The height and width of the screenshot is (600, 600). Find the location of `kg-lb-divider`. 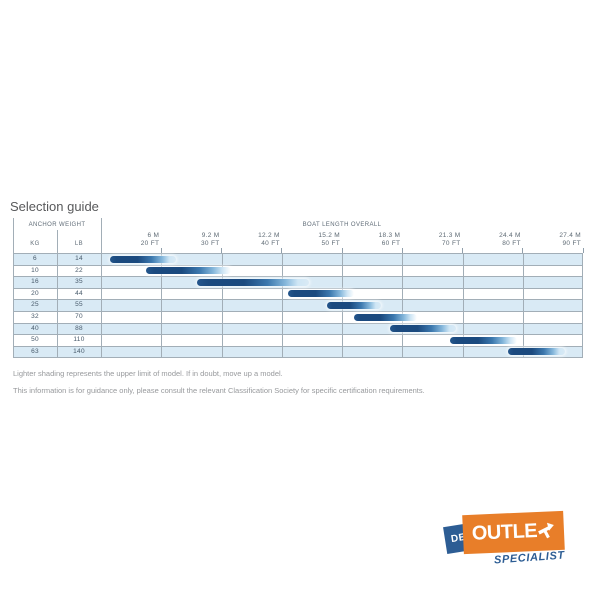

kg-lb-divider is located at coordinates (57, 241).